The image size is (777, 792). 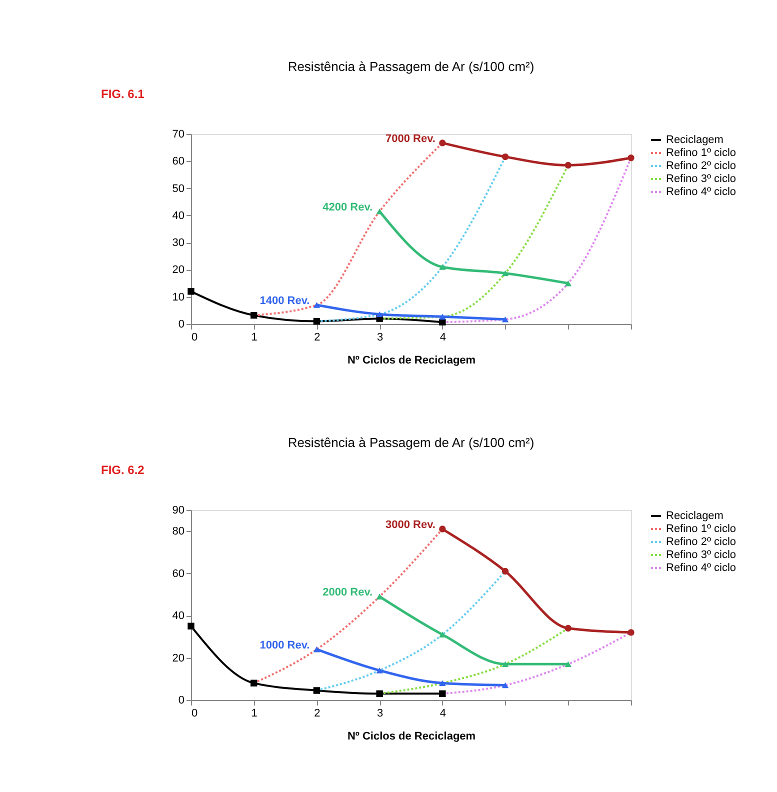 What do you see at coordinates (178, 532) in the screenshot?
I see `y-tick-label: 80` at bounding box center [178, 532].